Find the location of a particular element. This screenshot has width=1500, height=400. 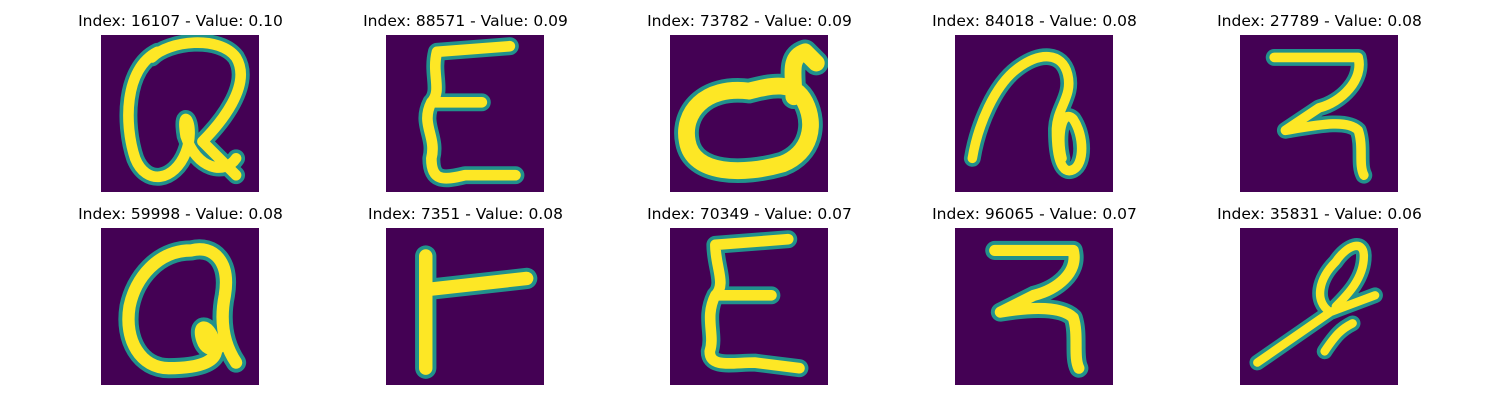

panel-4: Index: 84018 - Value: 0.08 is located at coordinates (1034, 103).